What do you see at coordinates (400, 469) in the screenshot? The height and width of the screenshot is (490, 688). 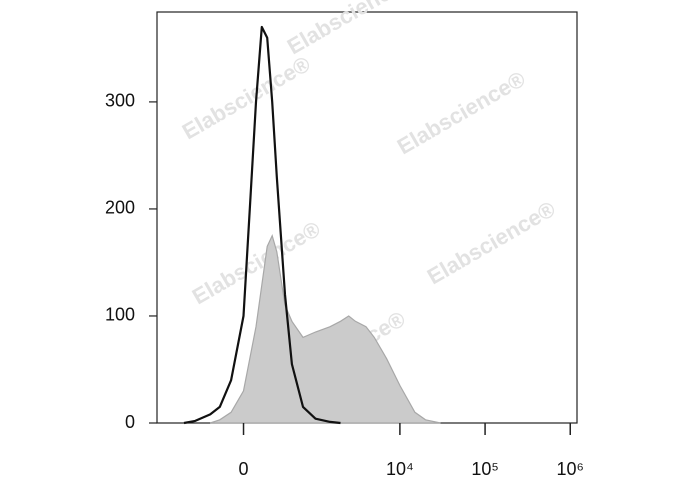 I see `x-tick-label: 10⁴` at bounding box center [400, 469].